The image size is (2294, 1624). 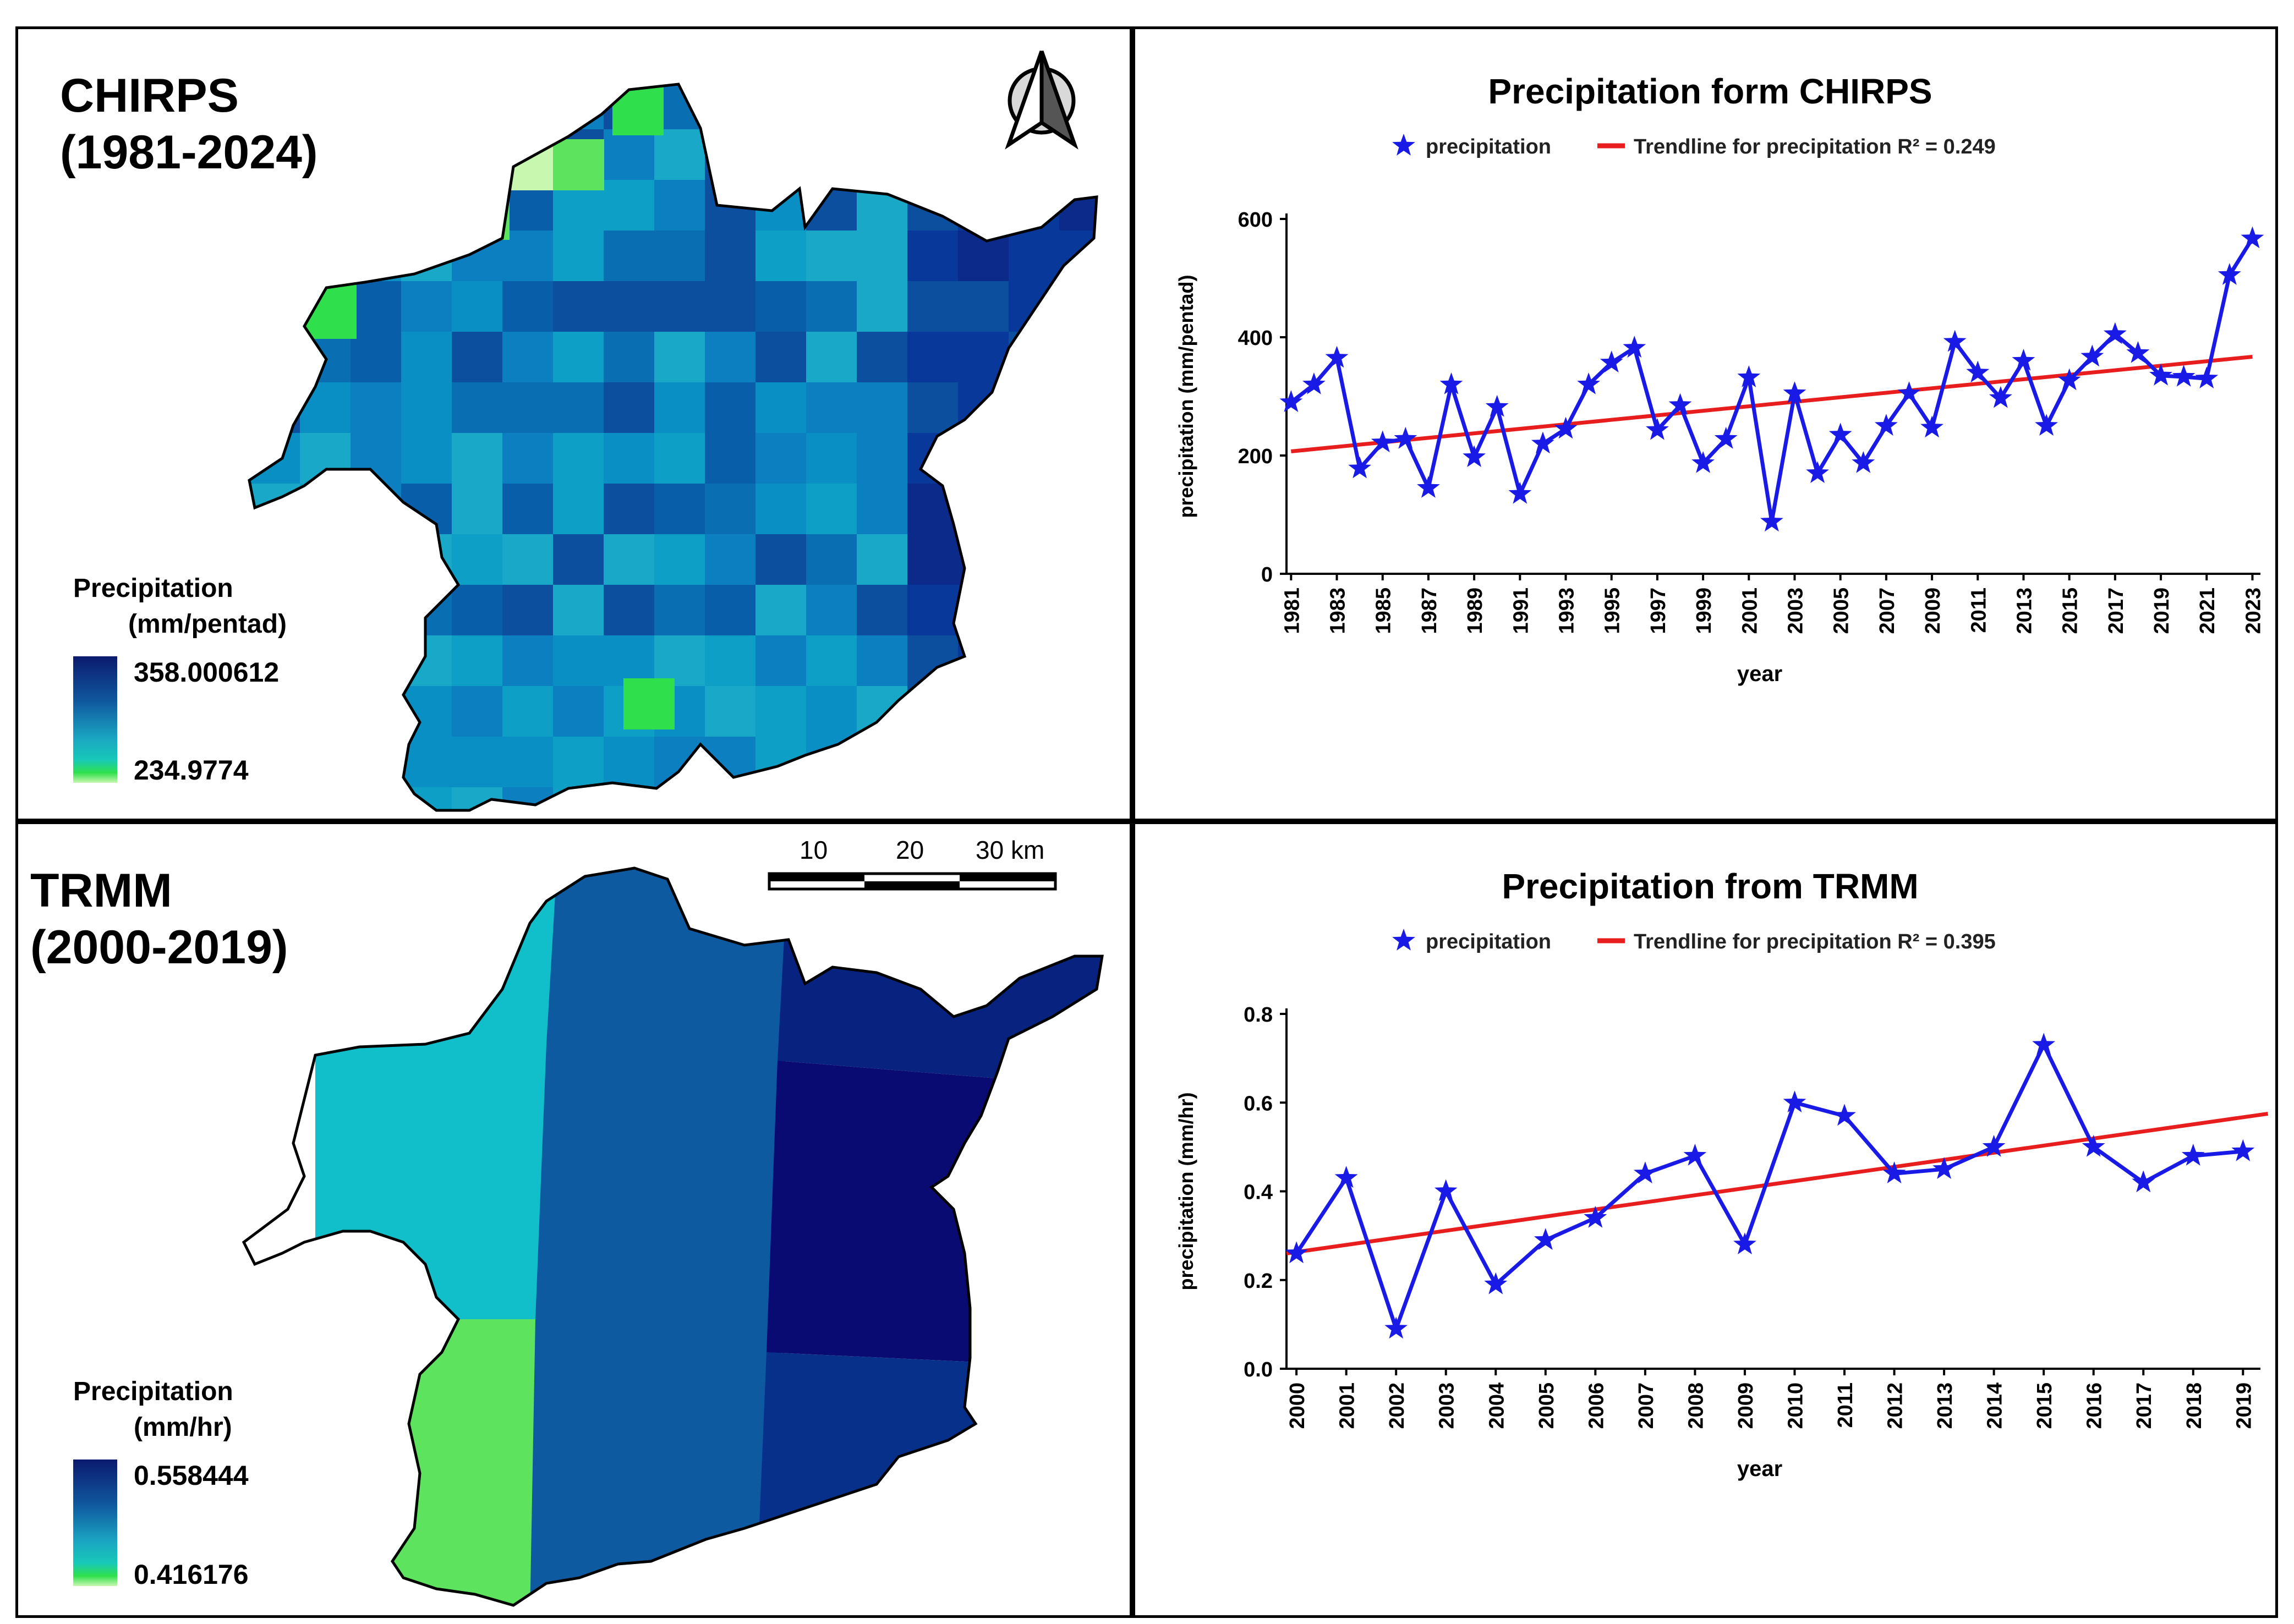 I want to click on x-tick-label: 2018, so click(x=2194, y=1405).